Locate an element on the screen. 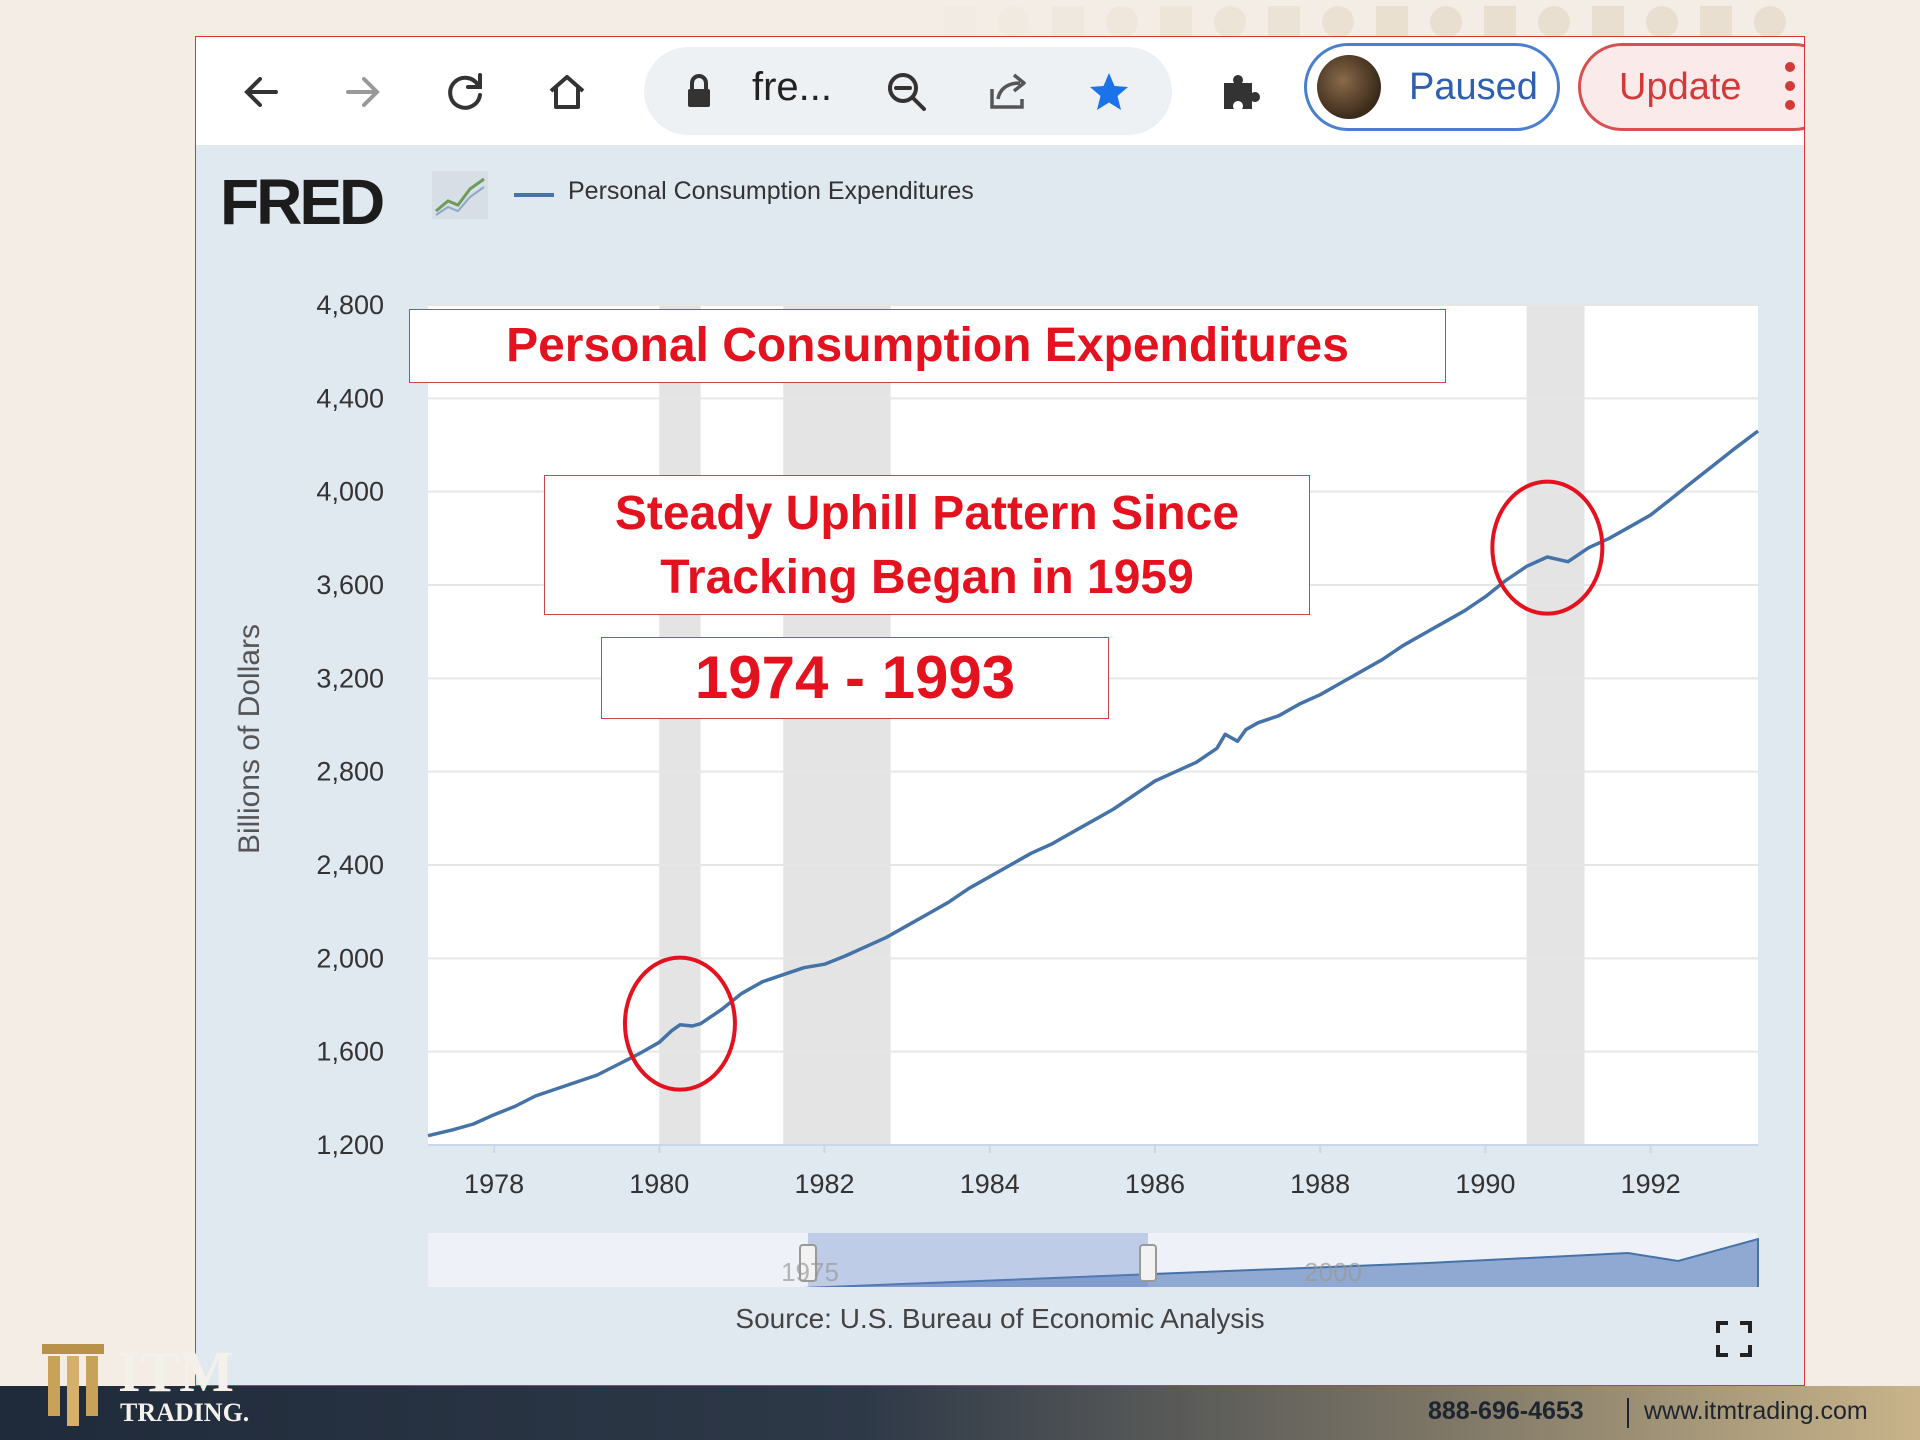 This screenshot has height=1440, width=1920. navigator-area is located at coordinates (1280, 1262).